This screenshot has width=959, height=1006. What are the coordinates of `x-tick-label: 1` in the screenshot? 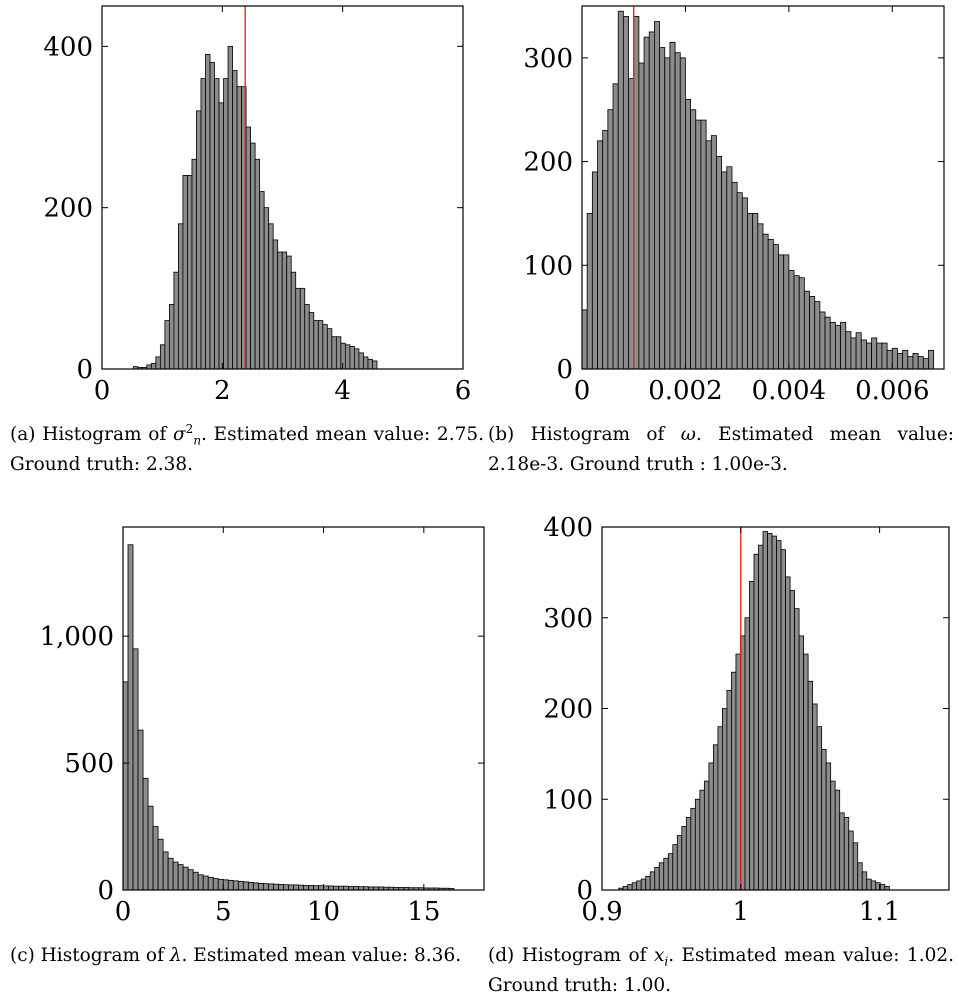 It's located at (741, 912).